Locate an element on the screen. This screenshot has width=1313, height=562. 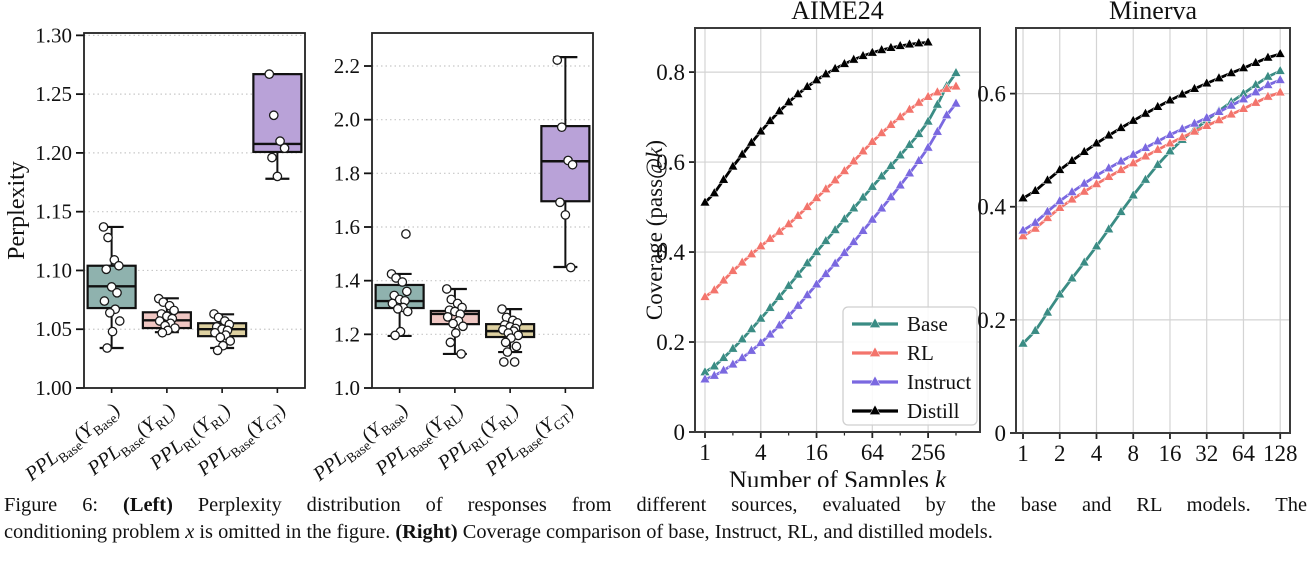
y-tick-label: 1.4 is located at coordinates (347, 281).